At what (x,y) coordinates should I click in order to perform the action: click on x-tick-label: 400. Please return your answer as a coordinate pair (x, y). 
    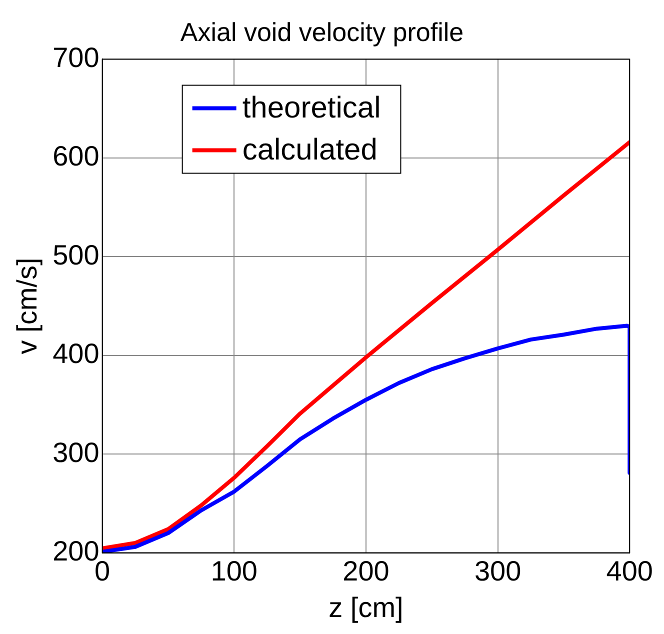
    Looking at the image, I should click on (629, 570).